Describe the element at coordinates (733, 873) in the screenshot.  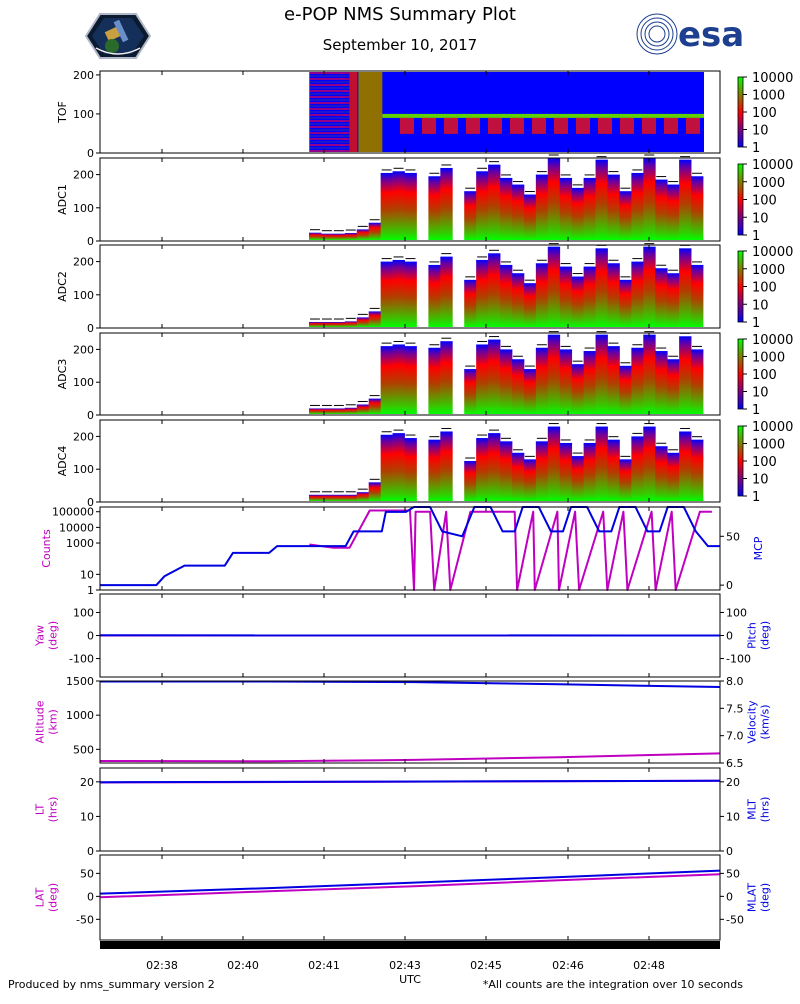
I see `y2tick-label-9-2: 50` at that location.